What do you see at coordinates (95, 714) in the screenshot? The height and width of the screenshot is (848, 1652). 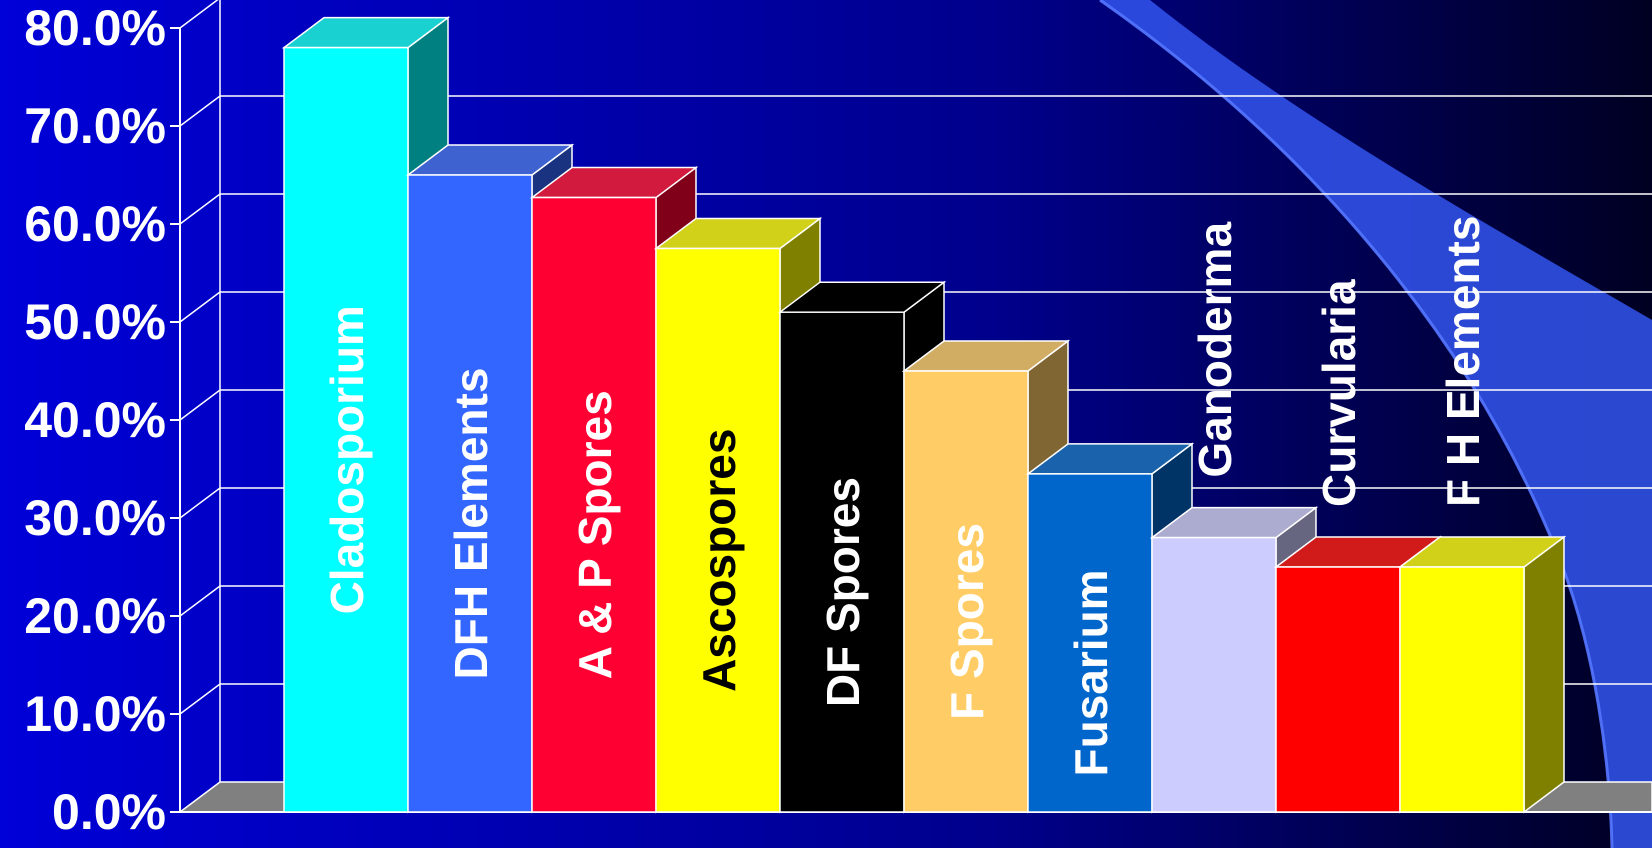 I see `y-tick-label: 10.0%` at bounding box center [95, 714].